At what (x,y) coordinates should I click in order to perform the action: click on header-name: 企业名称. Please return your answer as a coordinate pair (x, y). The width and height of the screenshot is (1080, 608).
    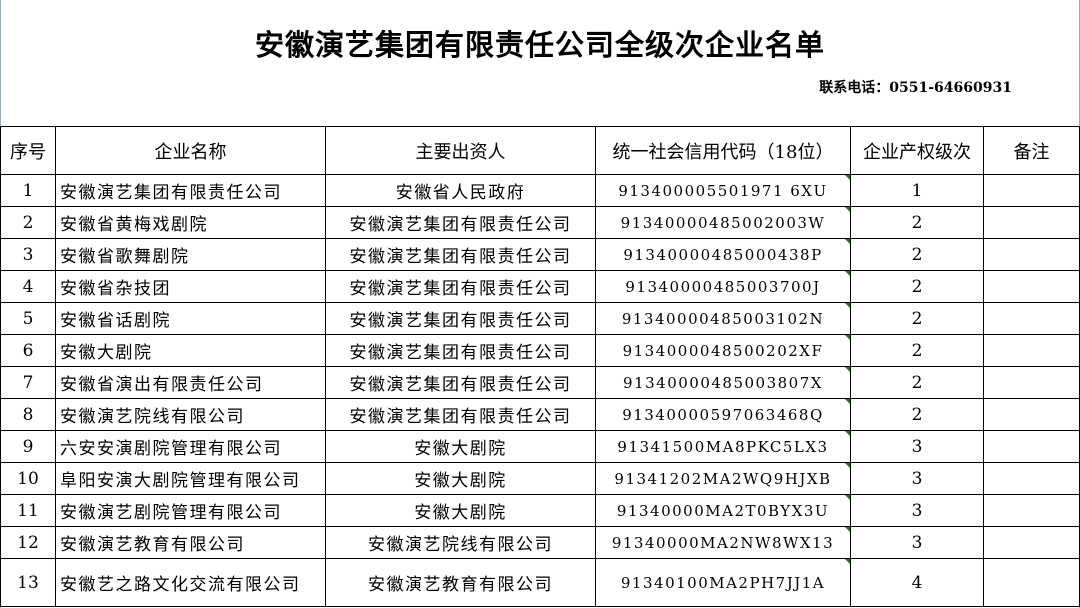
    Looking at the image, I should click on (190, 150).